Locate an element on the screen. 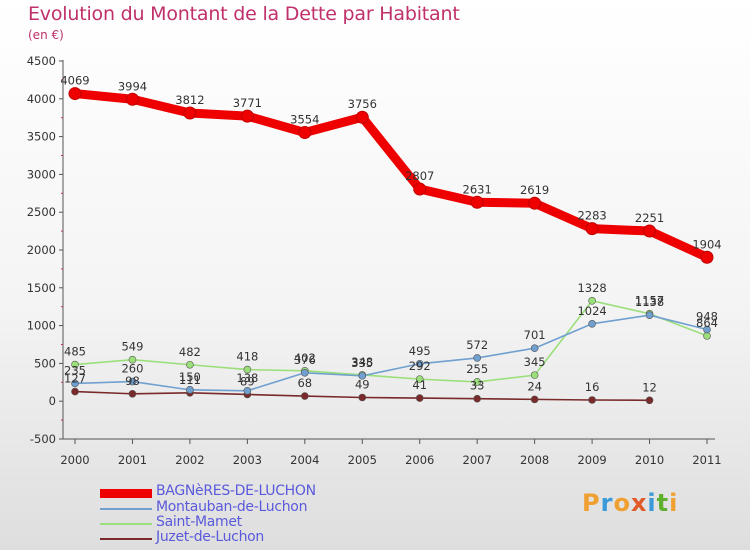 The width and height of the screenshot is (750, 550). data-label: 3554 is located at coordinates (304, 120).